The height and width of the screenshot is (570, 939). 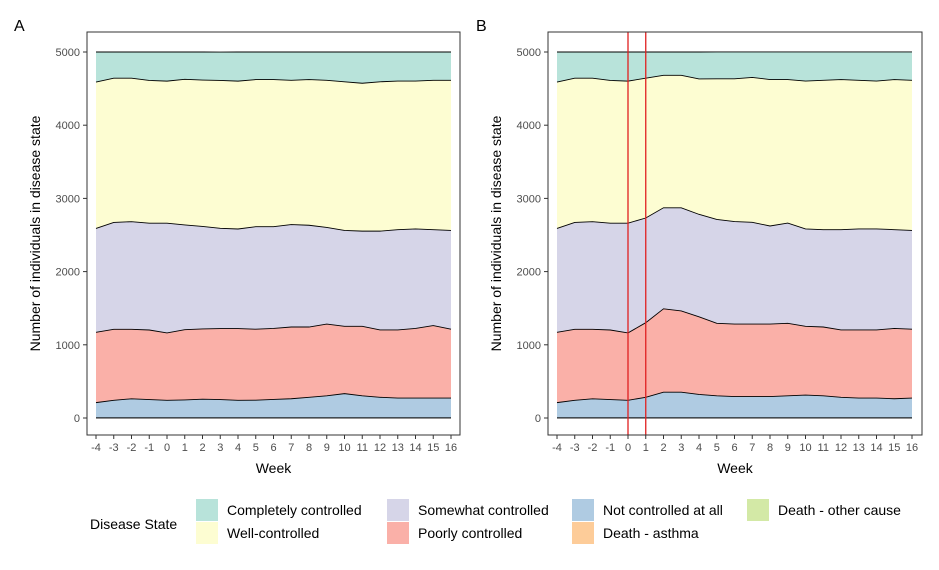 What do you see at coordinates (651, 533) in the screenshot?
I see `legend-label: Death - asthma` at bounding box center [651, 533].